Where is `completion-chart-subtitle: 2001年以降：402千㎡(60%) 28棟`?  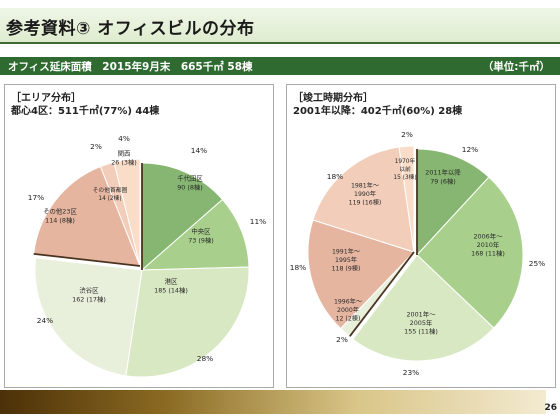 completion-chart-subtitle: 2001年以降：402千㎡(60%) 28棟 is located at coordinates (378, 111).